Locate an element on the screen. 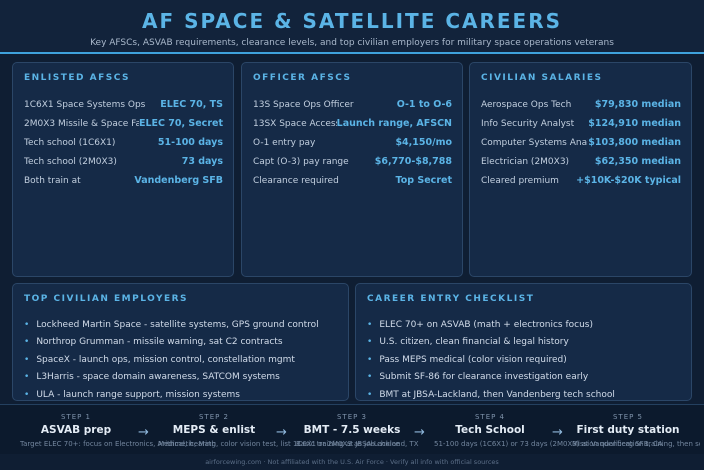 Image resolution: width=704 pixels, height=470 pixels. row-label: Cleared premium is located at coordinates (520, 180).